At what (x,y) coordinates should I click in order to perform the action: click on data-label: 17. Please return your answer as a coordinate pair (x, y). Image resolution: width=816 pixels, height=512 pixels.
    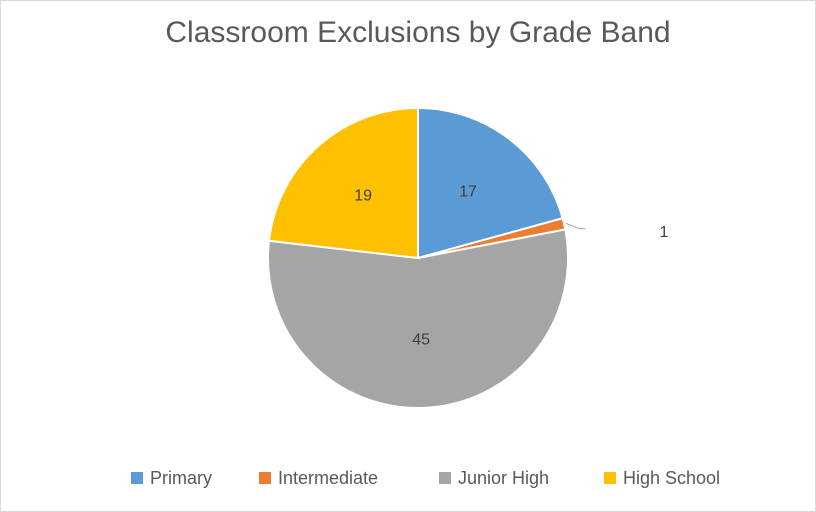
    Looking at the image, I should click on (468, 192).